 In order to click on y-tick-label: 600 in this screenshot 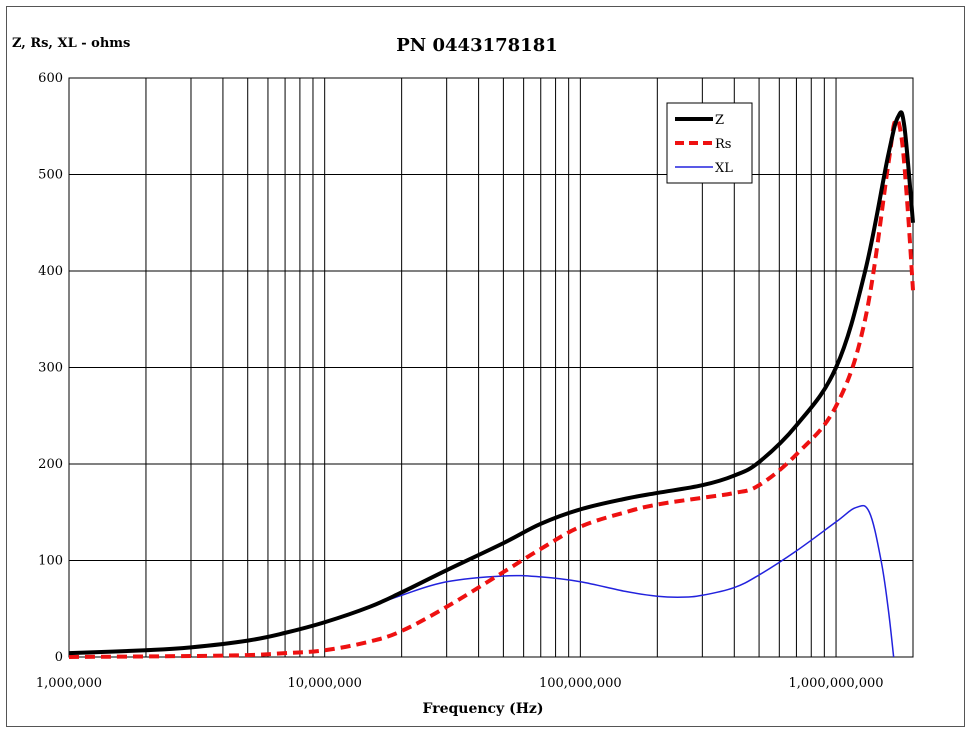, I will do `click(50, 78)`.